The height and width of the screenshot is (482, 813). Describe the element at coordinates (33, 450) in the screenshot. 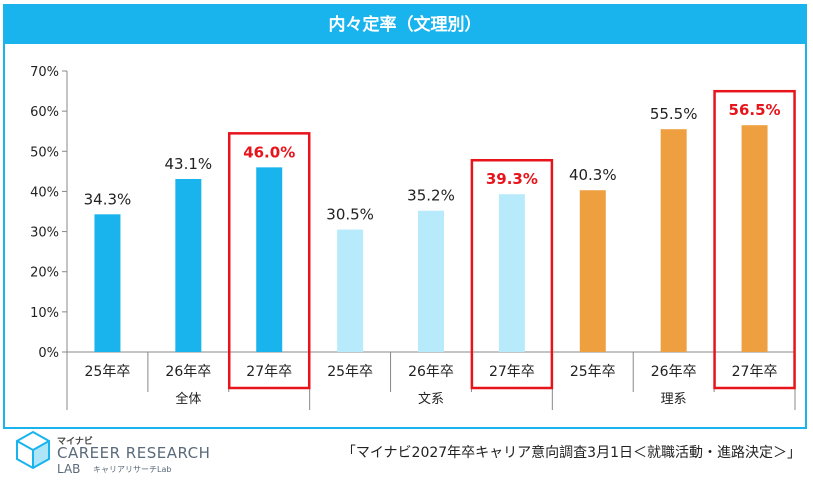

I see `logo-cube-icon` at that location.